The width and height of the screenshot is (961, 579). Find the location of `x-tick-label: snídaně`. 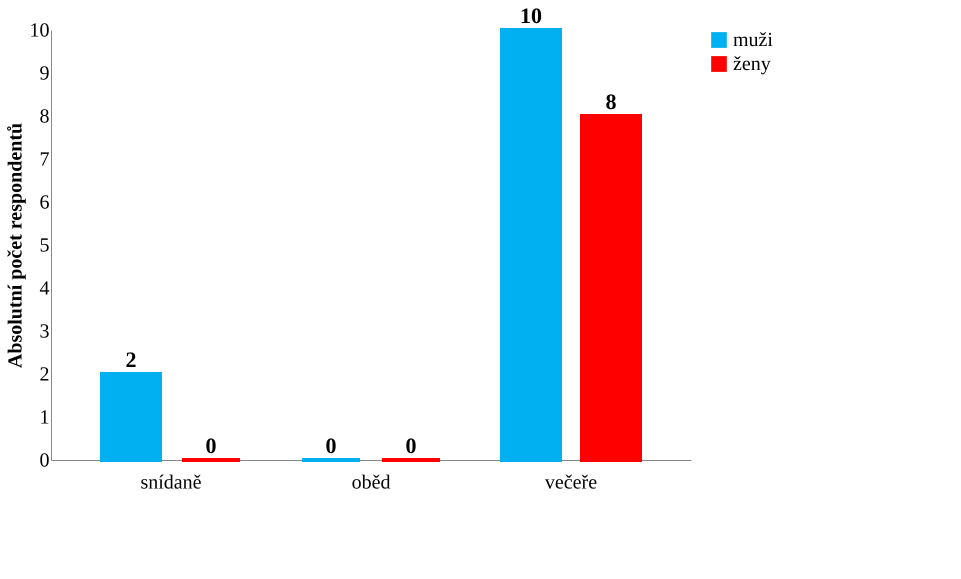

x-tick-label: snídaně is located at coordinates (171, 483).